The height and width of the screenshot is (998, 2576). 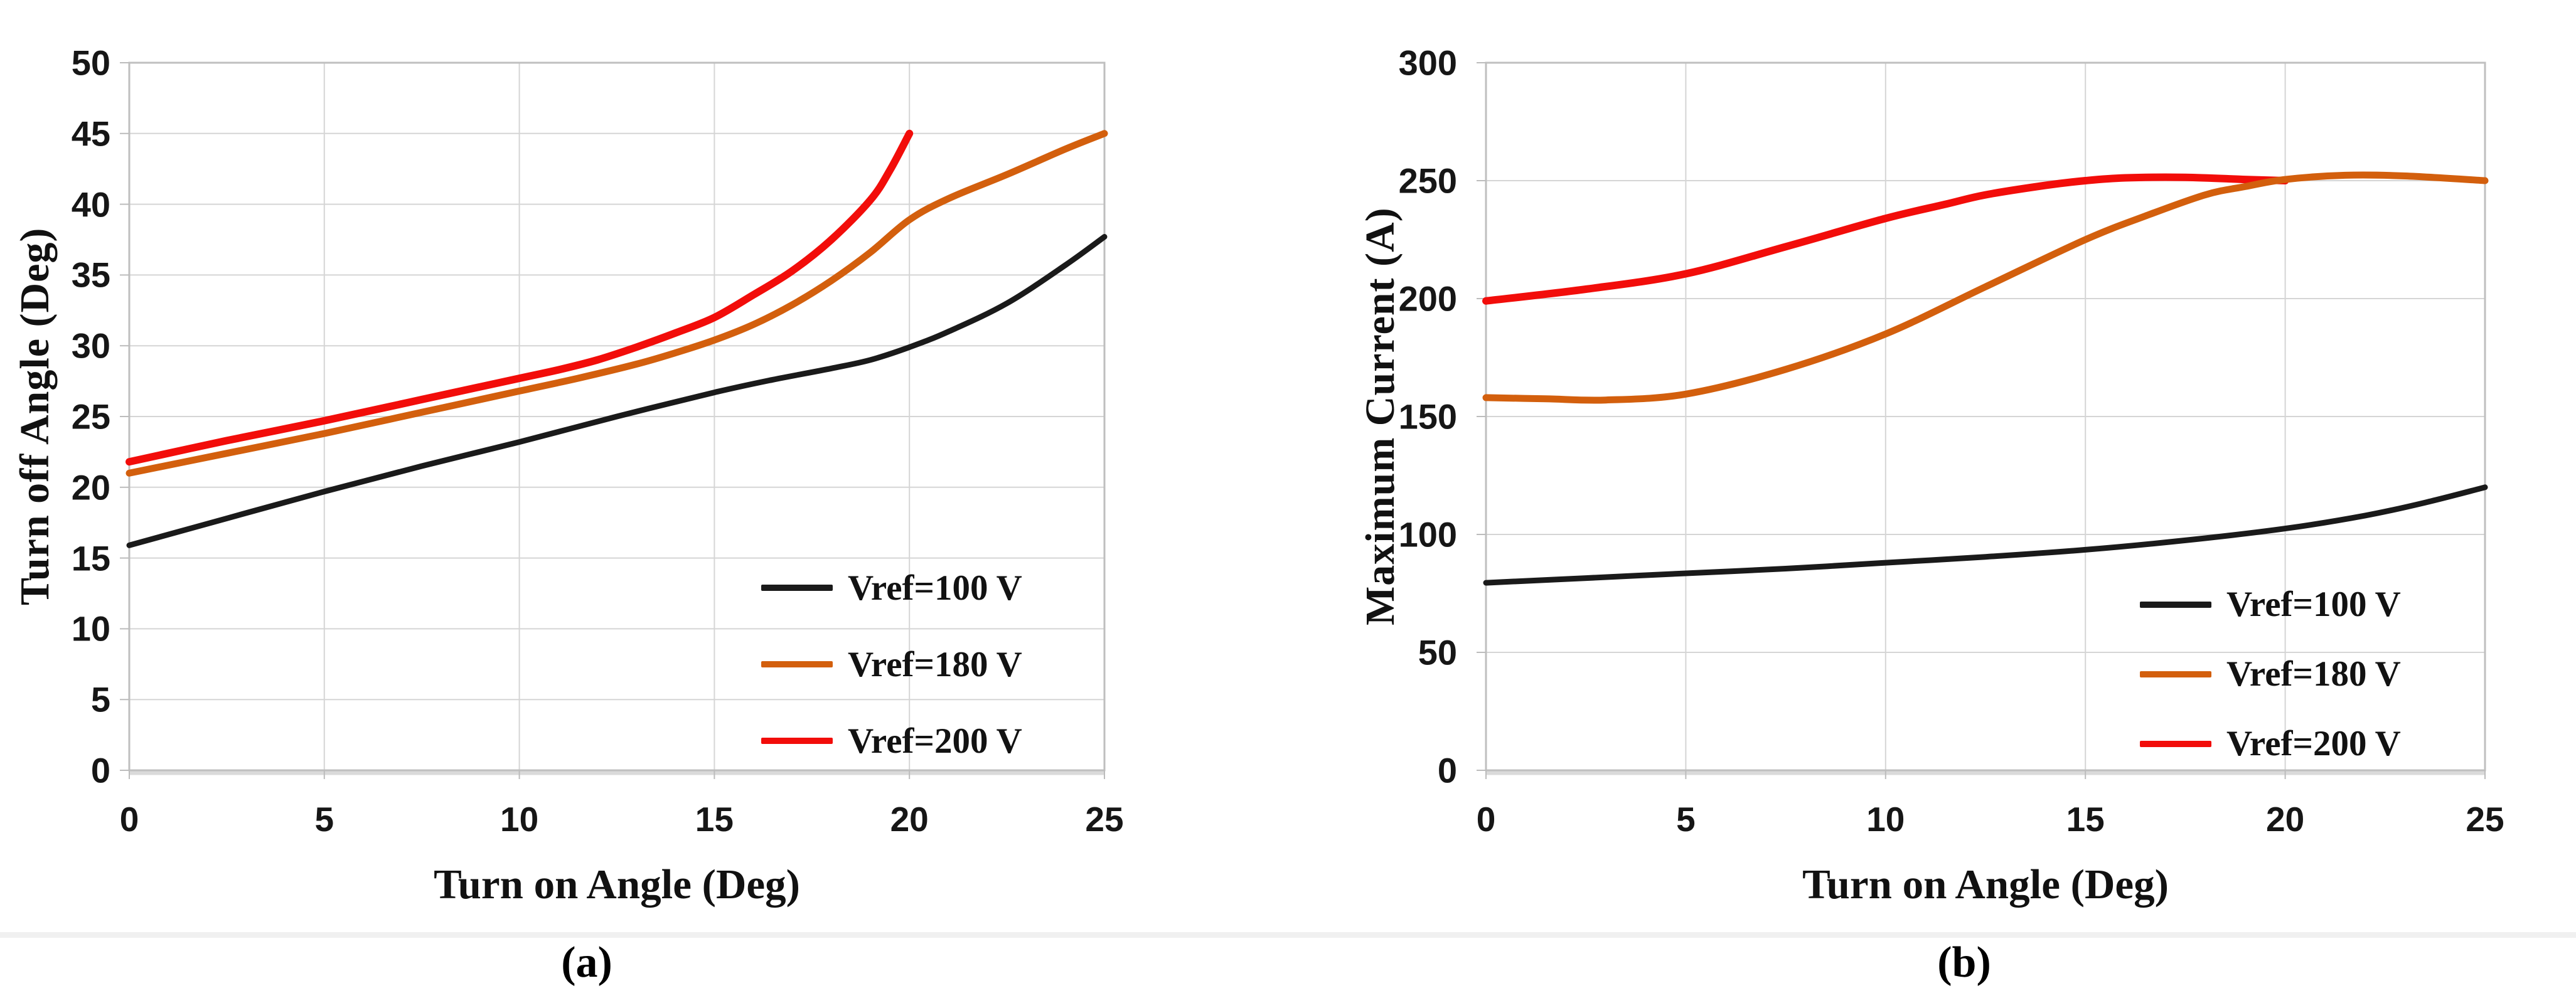 I want to click on x-axis-title-a: Turn on Angle (Deg), so click(x=617, y=884).